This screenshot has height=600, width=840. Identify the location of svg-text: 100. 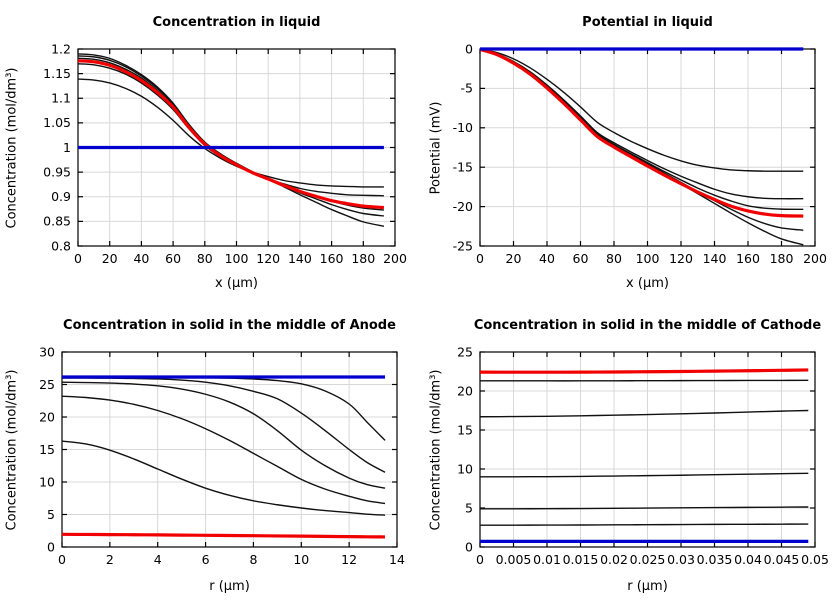
(237, 258).